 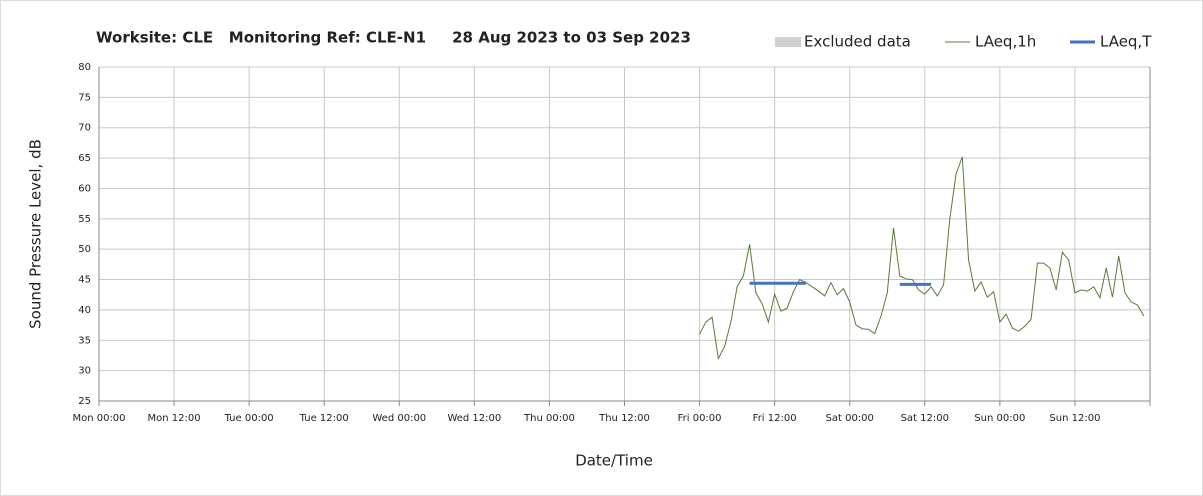 I want to click on x-tick-label: Tue 12:00, so click(x=324, y=418).